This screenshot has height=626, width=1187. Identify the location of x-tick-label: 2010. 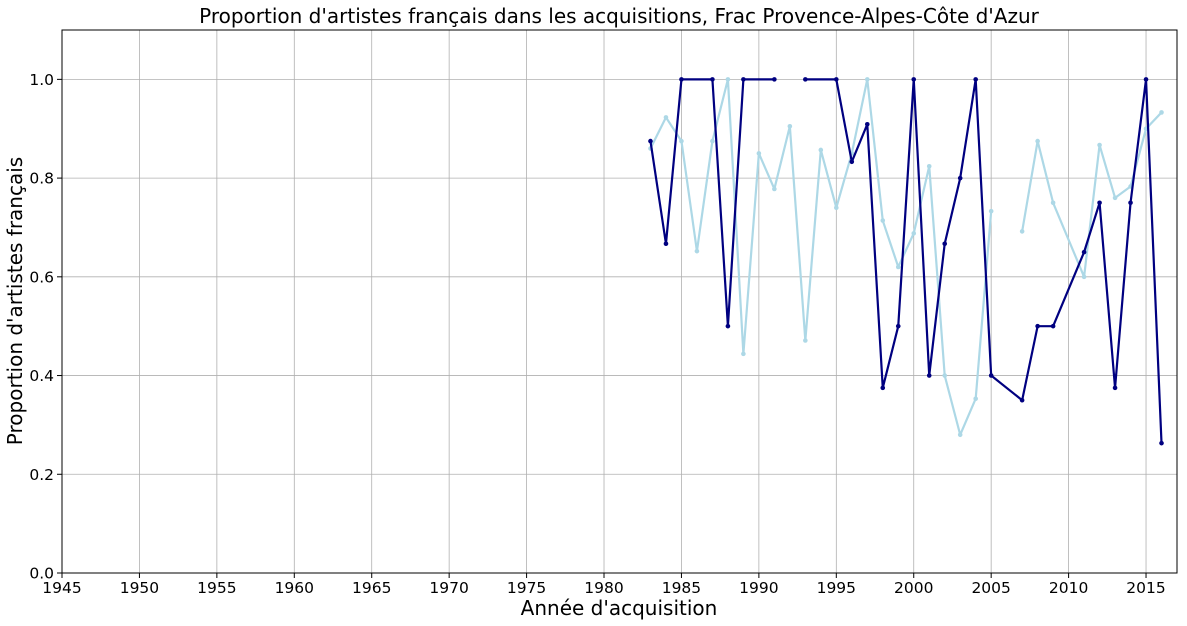
(1068, 588).